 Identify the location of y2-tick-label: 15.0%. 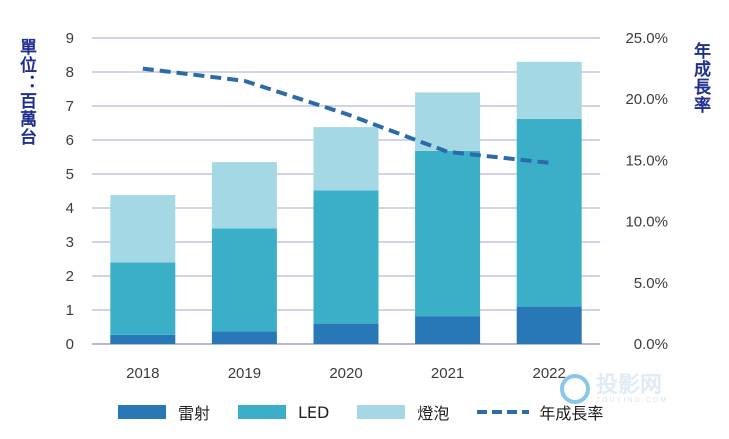
(646, 160).